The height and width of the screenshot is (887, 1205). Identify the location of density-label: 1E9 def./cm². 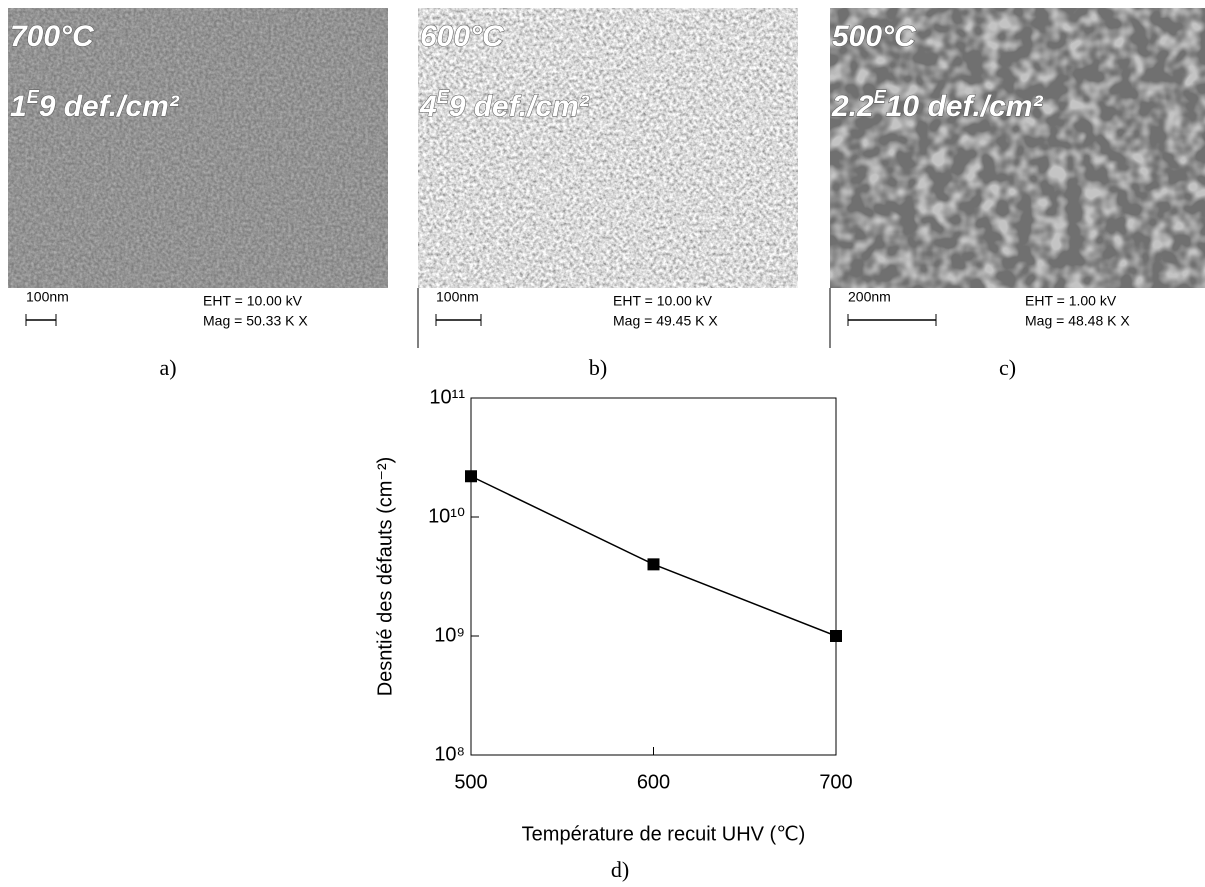
(95, 105).